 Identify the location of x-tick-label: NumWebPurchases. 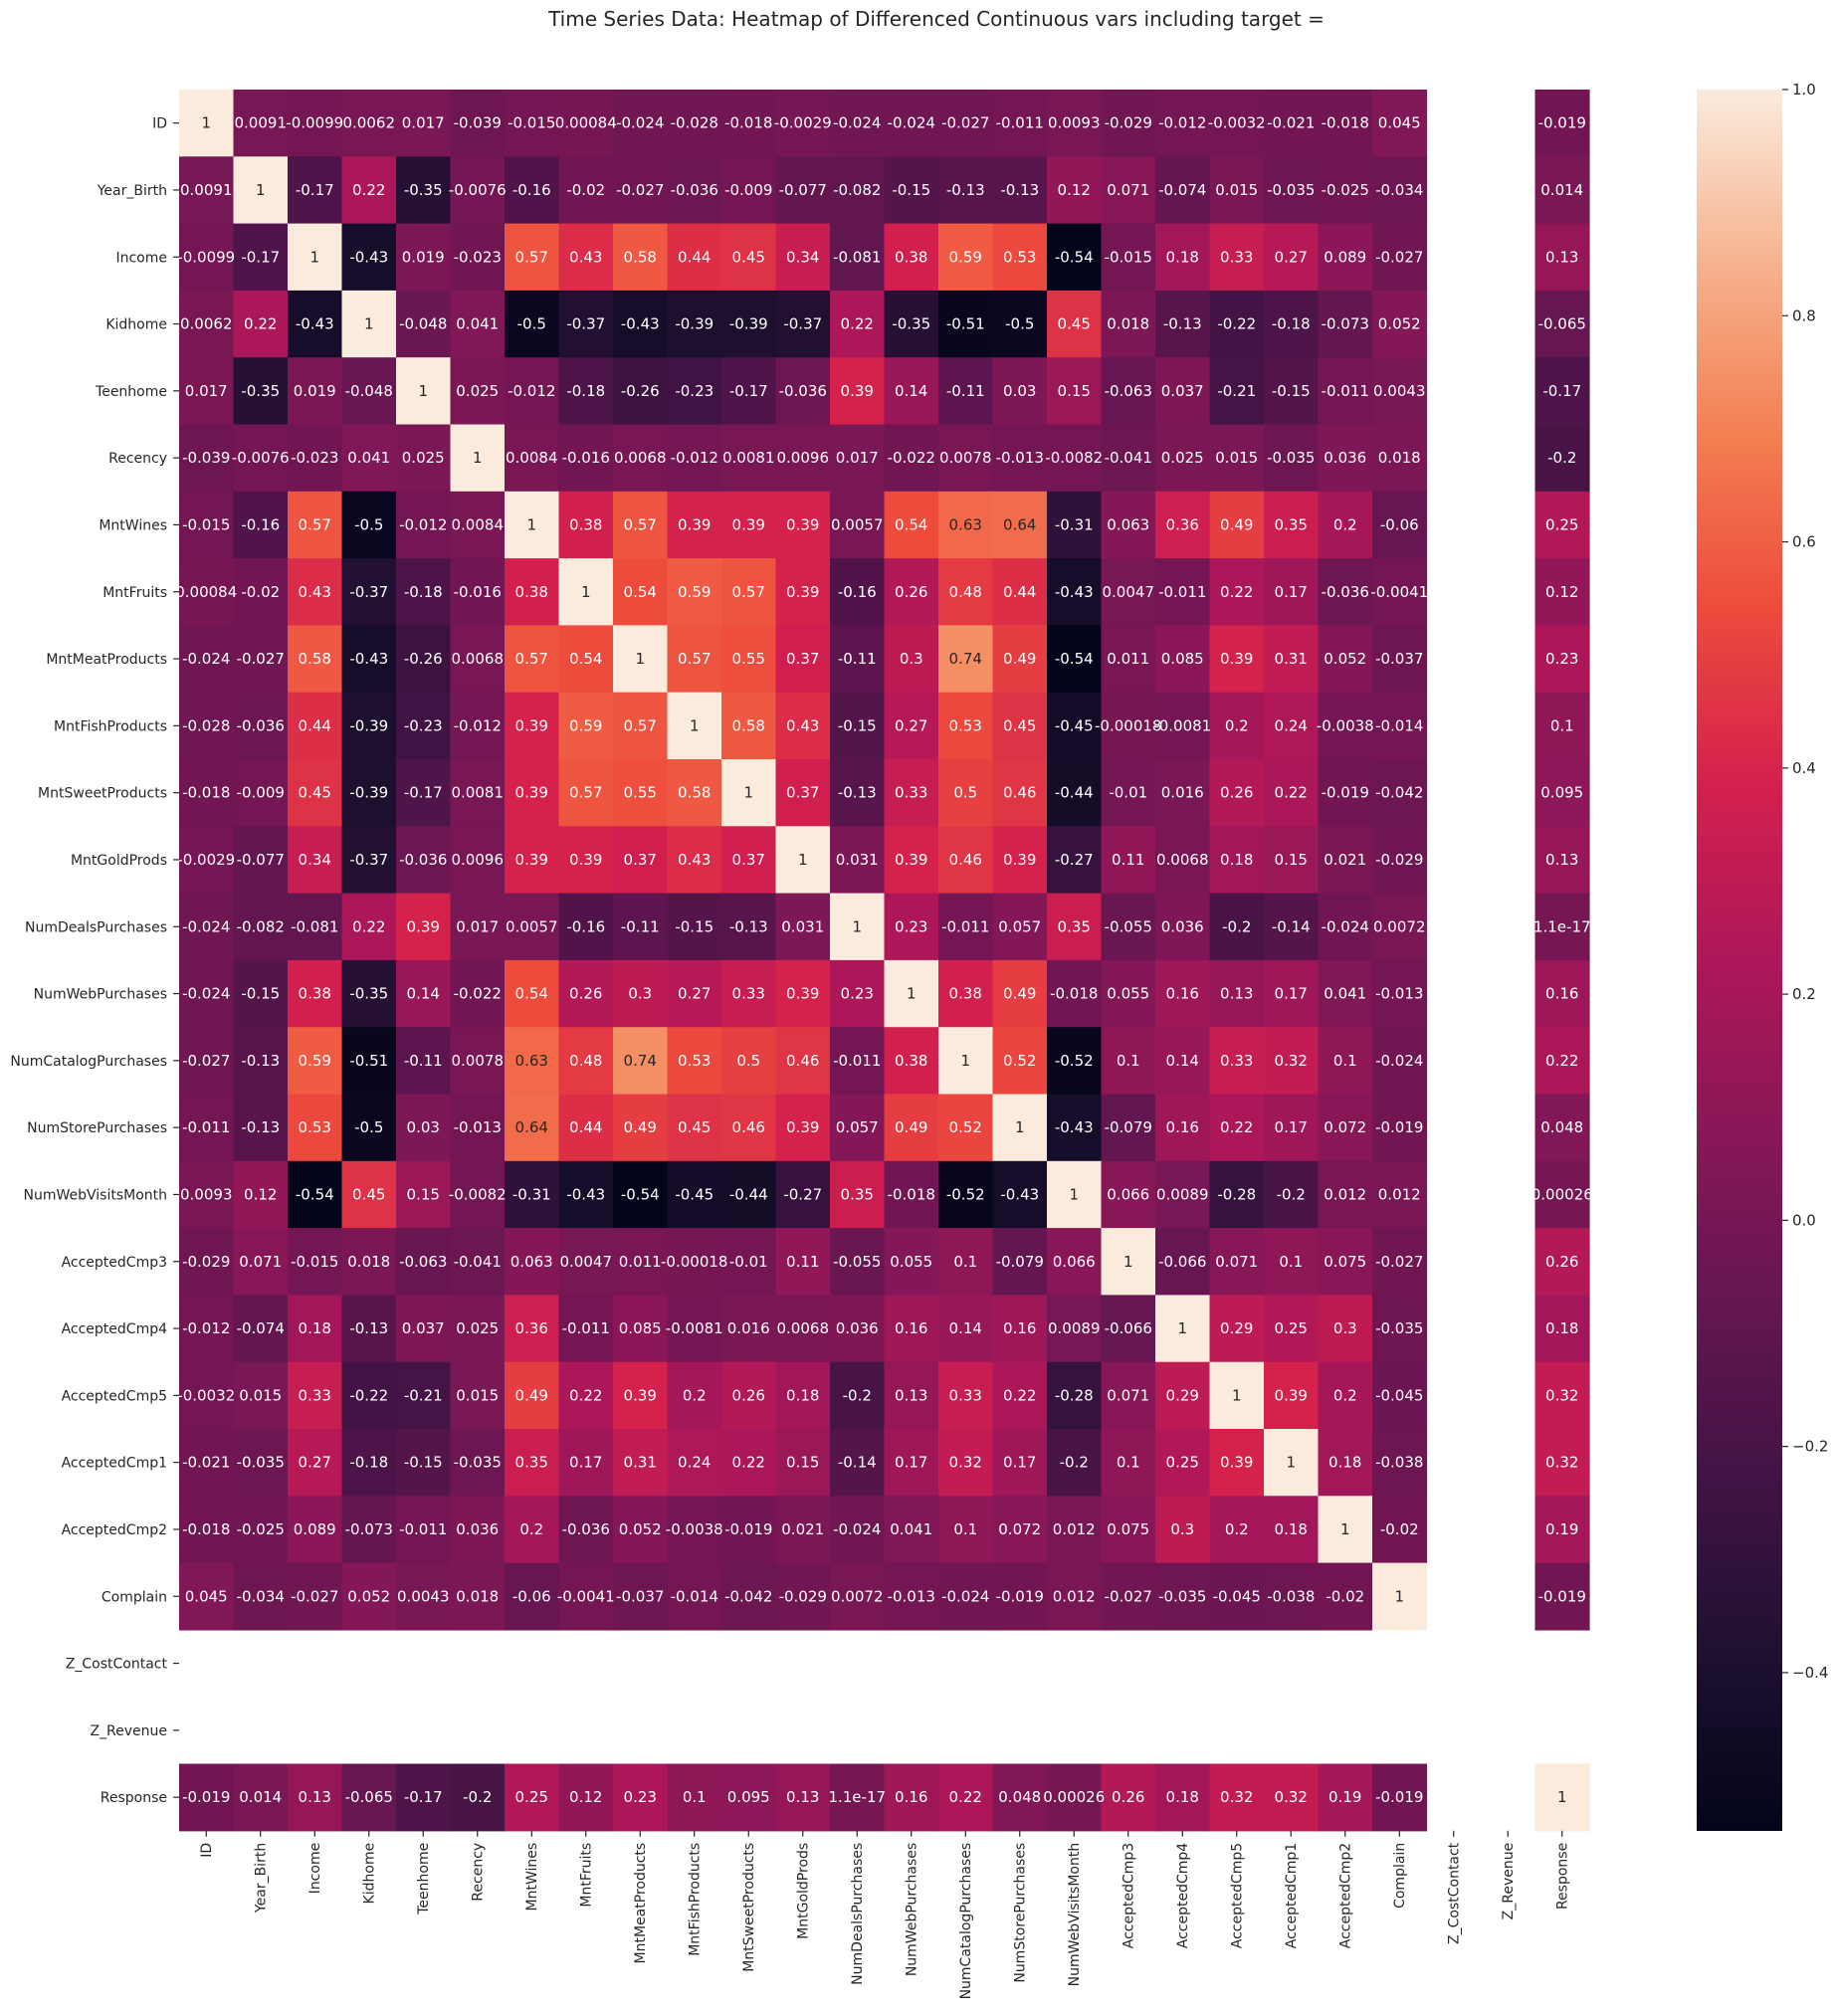
(912, 1909).